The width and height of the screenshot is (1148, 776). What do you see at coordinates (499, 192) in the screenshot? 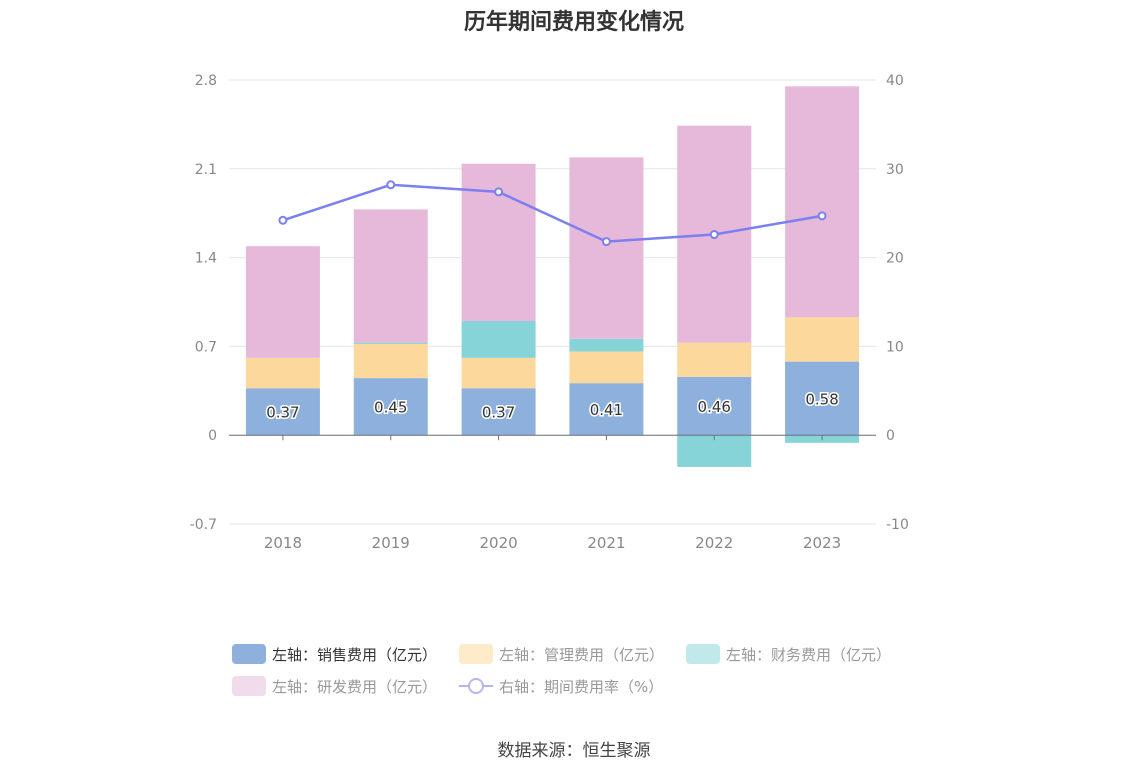
I see `rate-point-2020` at bounding box center [499, 192].